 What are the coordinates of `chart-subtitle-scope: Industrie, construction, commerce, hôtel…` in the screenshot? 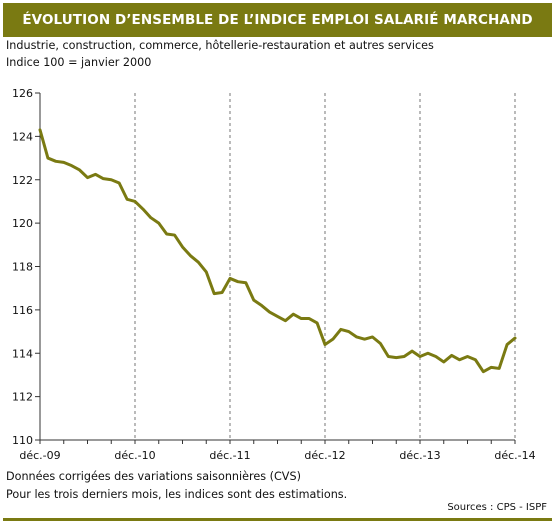 It's located at (220, 45).